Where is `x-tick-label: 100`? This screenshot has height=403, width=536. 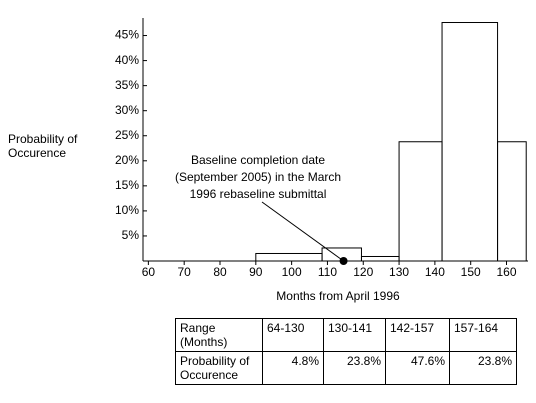
x-tick-label: 100 is located at coordinates (292, 272).